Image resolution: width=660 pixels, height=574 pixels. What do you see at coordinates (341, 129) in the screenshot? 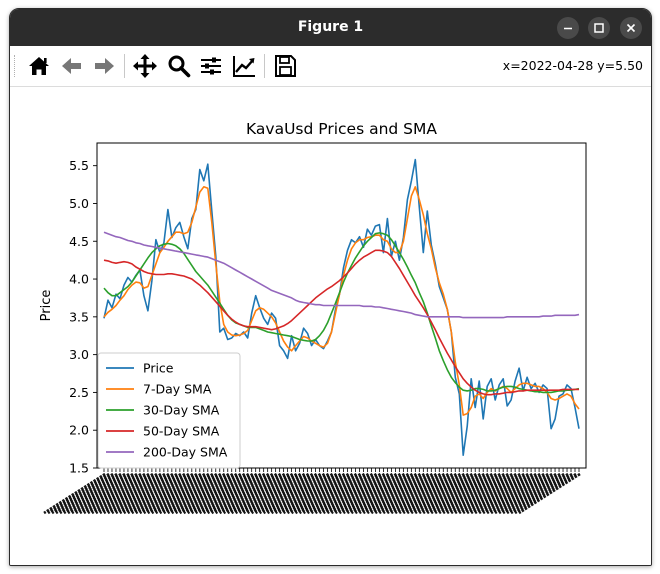
I see `chart-title: KavaUsd Prices and SMA` at bounding box center [341, 129].